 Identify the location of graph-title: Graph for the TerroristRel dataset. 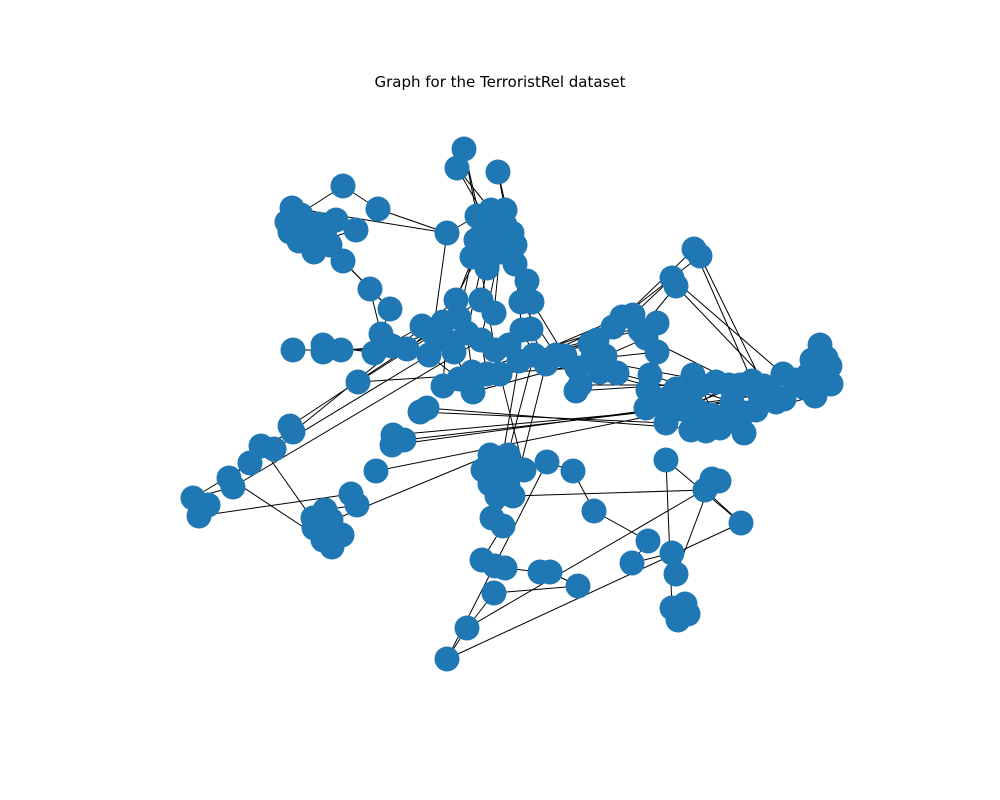
(500, 82).